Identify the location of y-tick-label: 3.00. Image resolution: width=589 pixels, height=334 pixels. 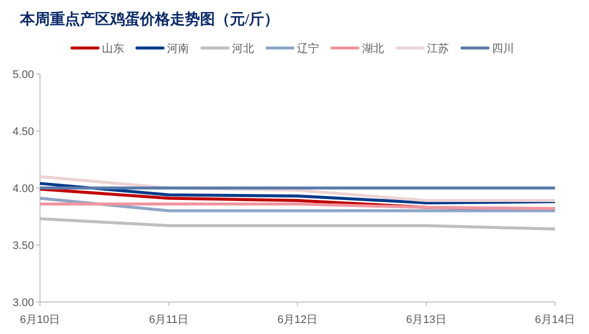
(23, 303).